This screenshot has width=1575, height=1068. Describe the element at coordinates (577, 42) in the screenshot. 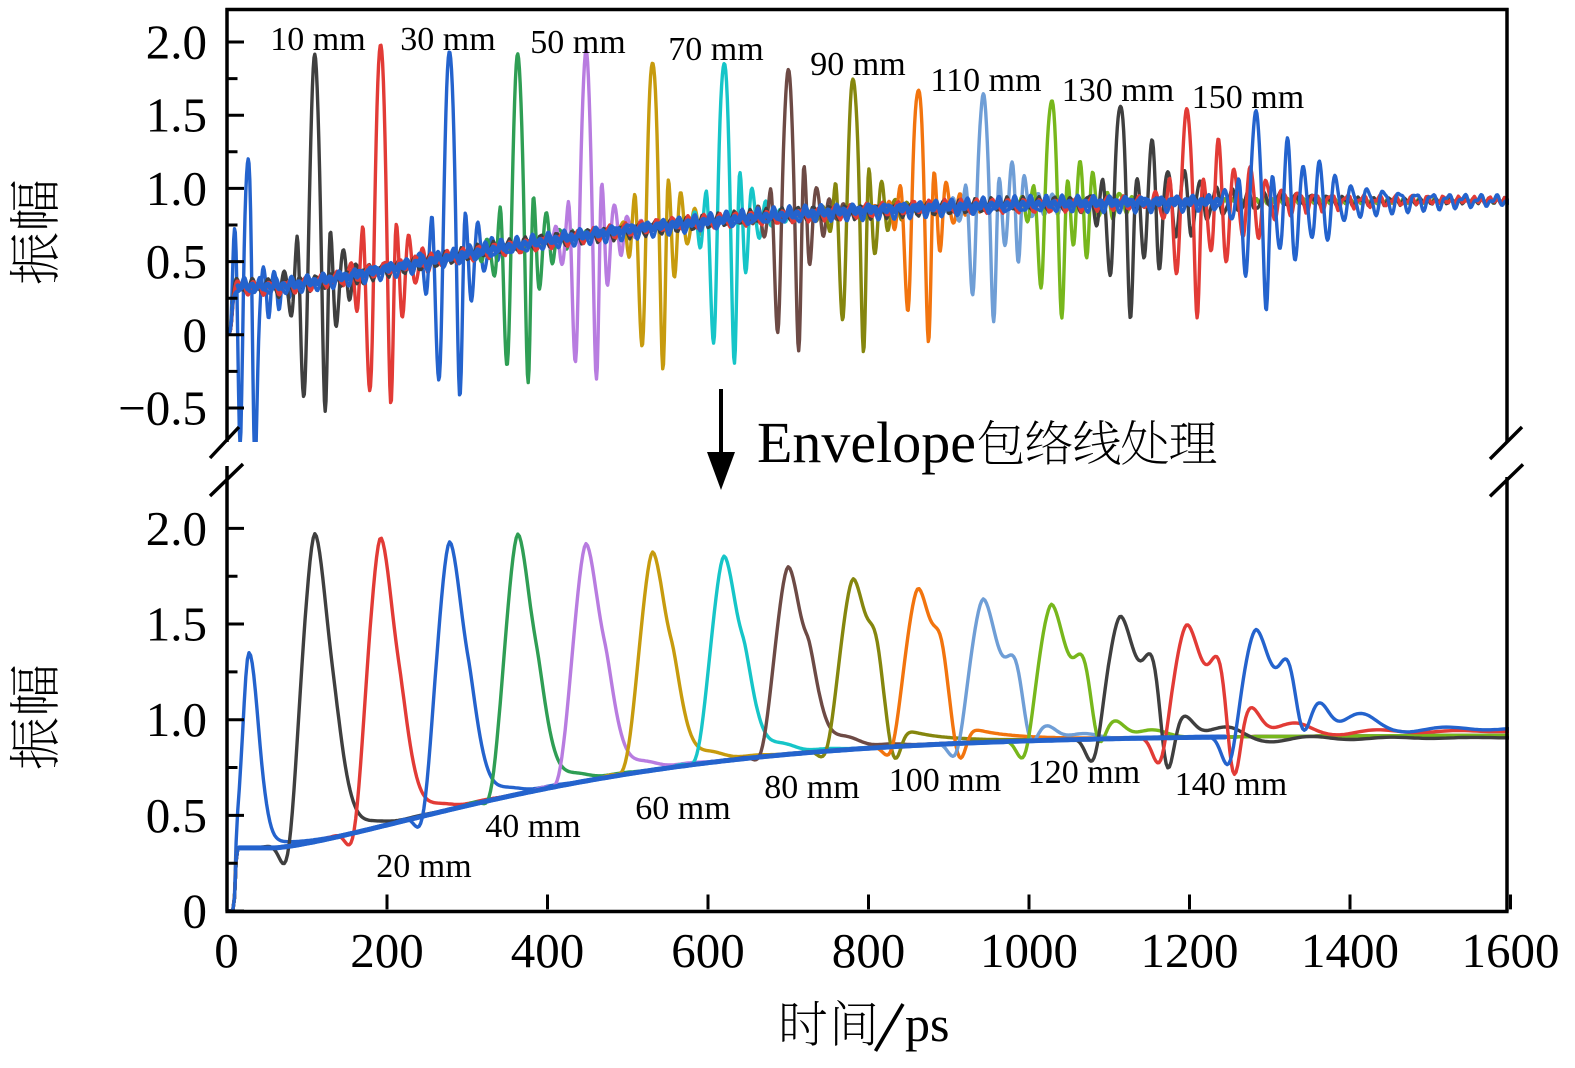

I see `svg-text: 50 mm` at that location.